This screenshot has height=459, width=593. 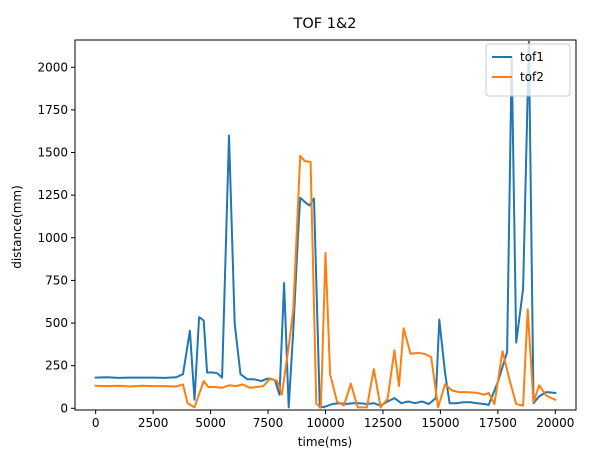 I want to click on x-tick-label: 17500, so click(x=498, y=423).